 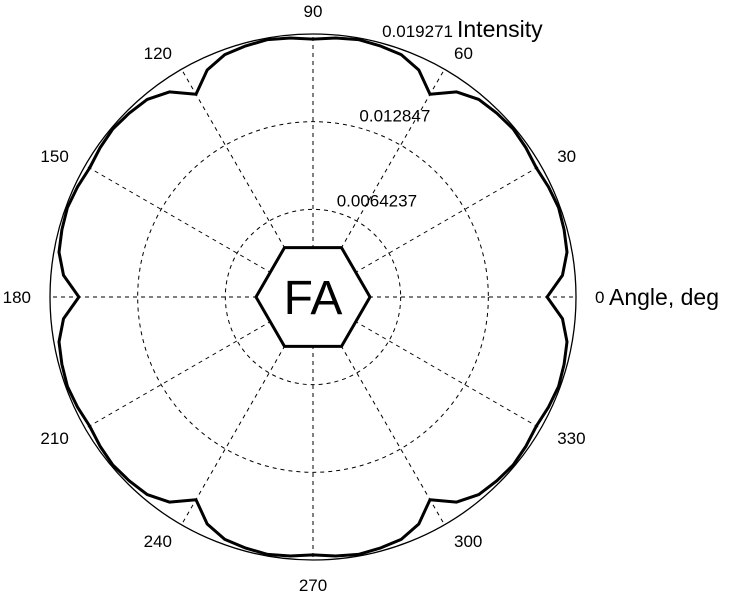 What do you see at coordinates (17, 297) in the screenshot?
I see `angle-tick-180: 180` at bounding box center [17, 297].